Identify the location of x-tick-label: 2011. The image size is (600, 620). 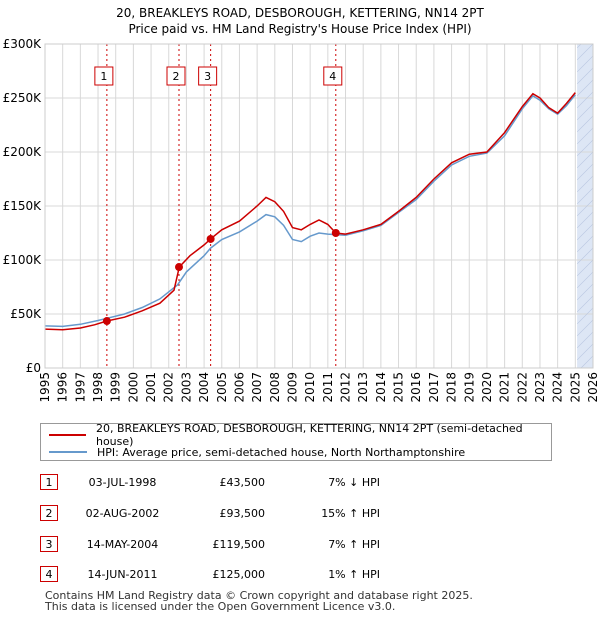
(328, 387).